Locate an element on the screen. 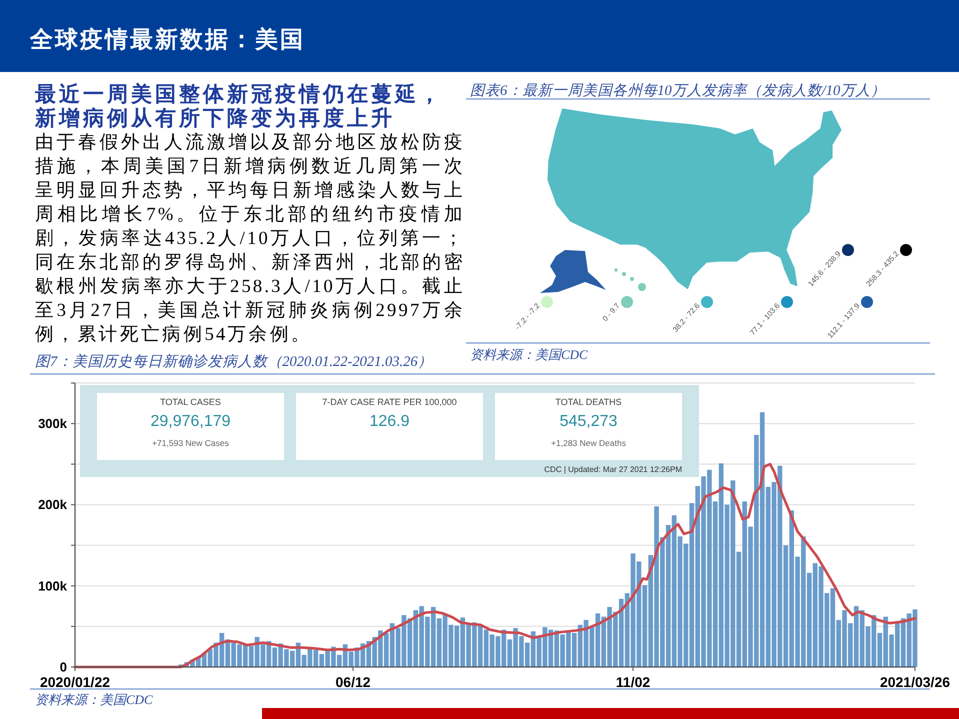  text: 全球疫情最新数据：美国 is located at coordinates (167, 40).